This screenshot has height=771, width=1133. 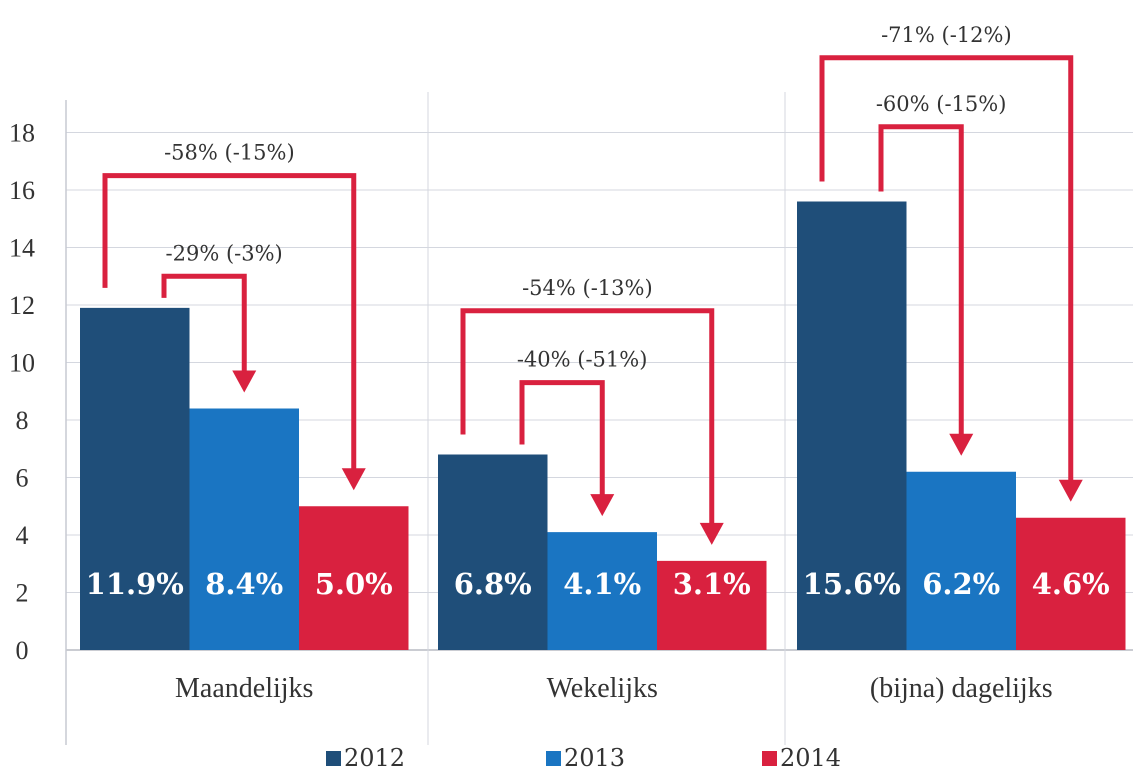 I want to click on annotation-arrow: -29% (-3%), so click(x=222, y=317).